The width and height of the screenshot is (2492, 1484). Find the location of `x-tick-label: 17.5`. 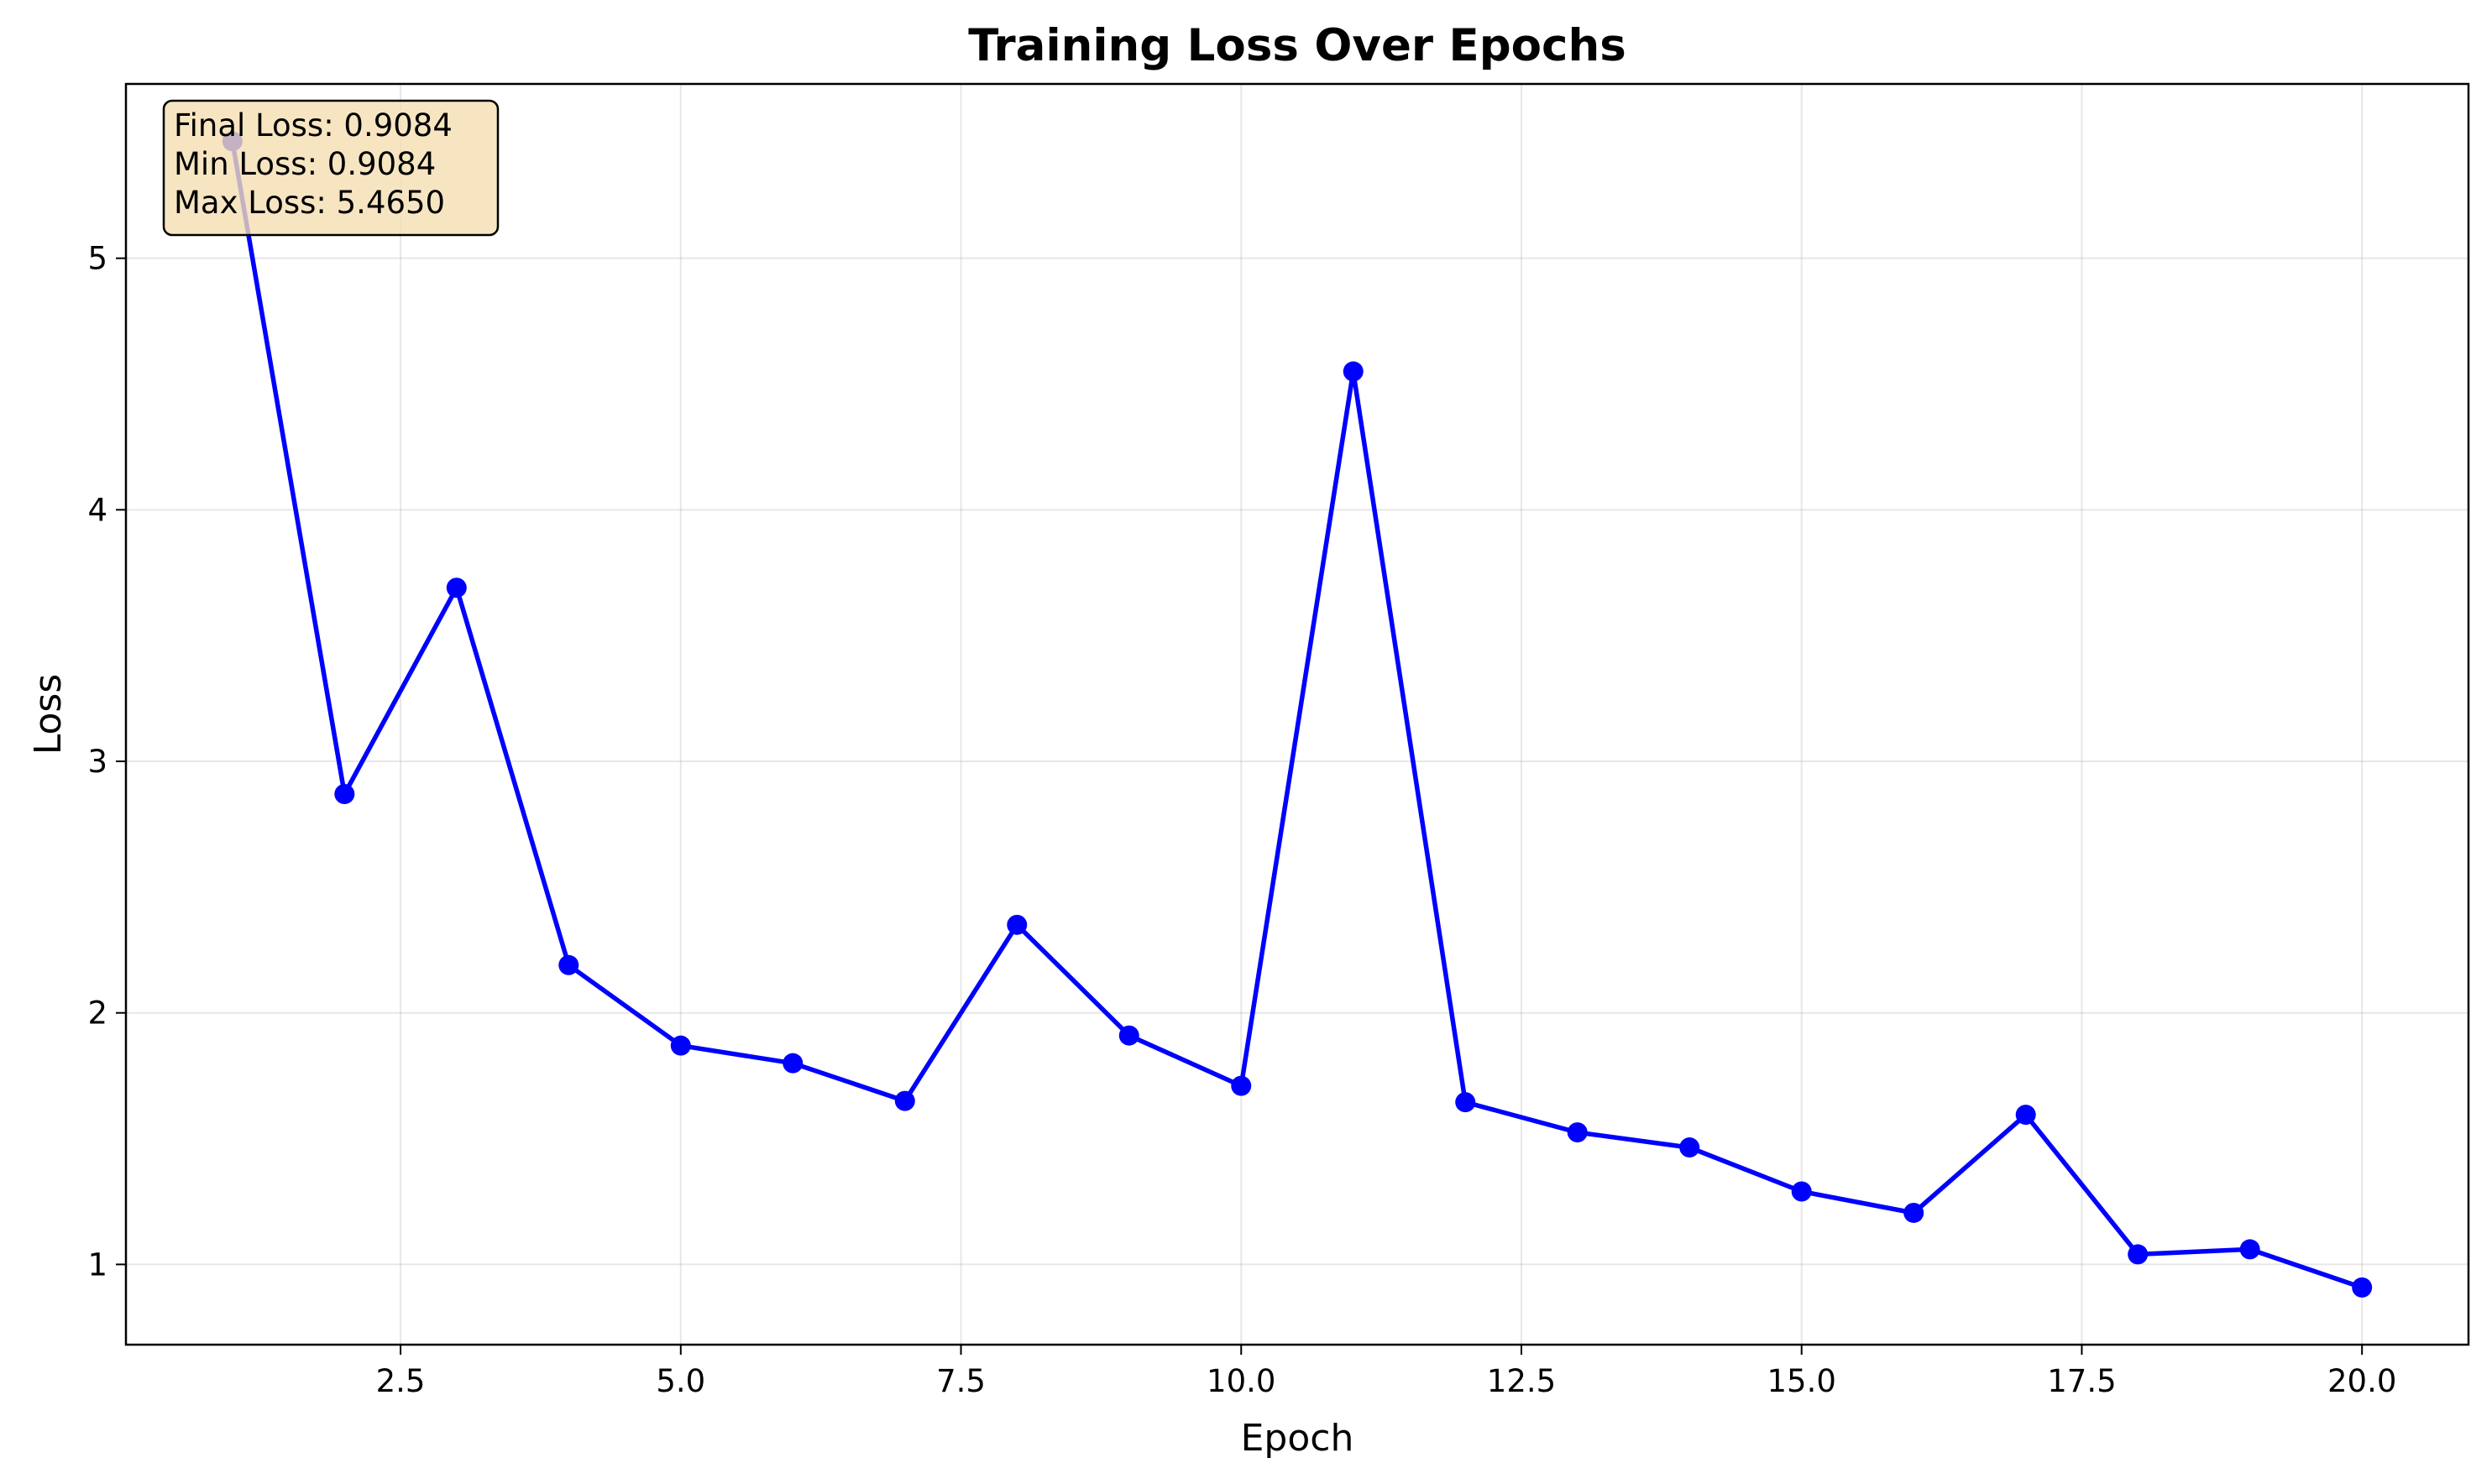

x-tick-label: 17.5 is located at coordinates (2081, 1381).